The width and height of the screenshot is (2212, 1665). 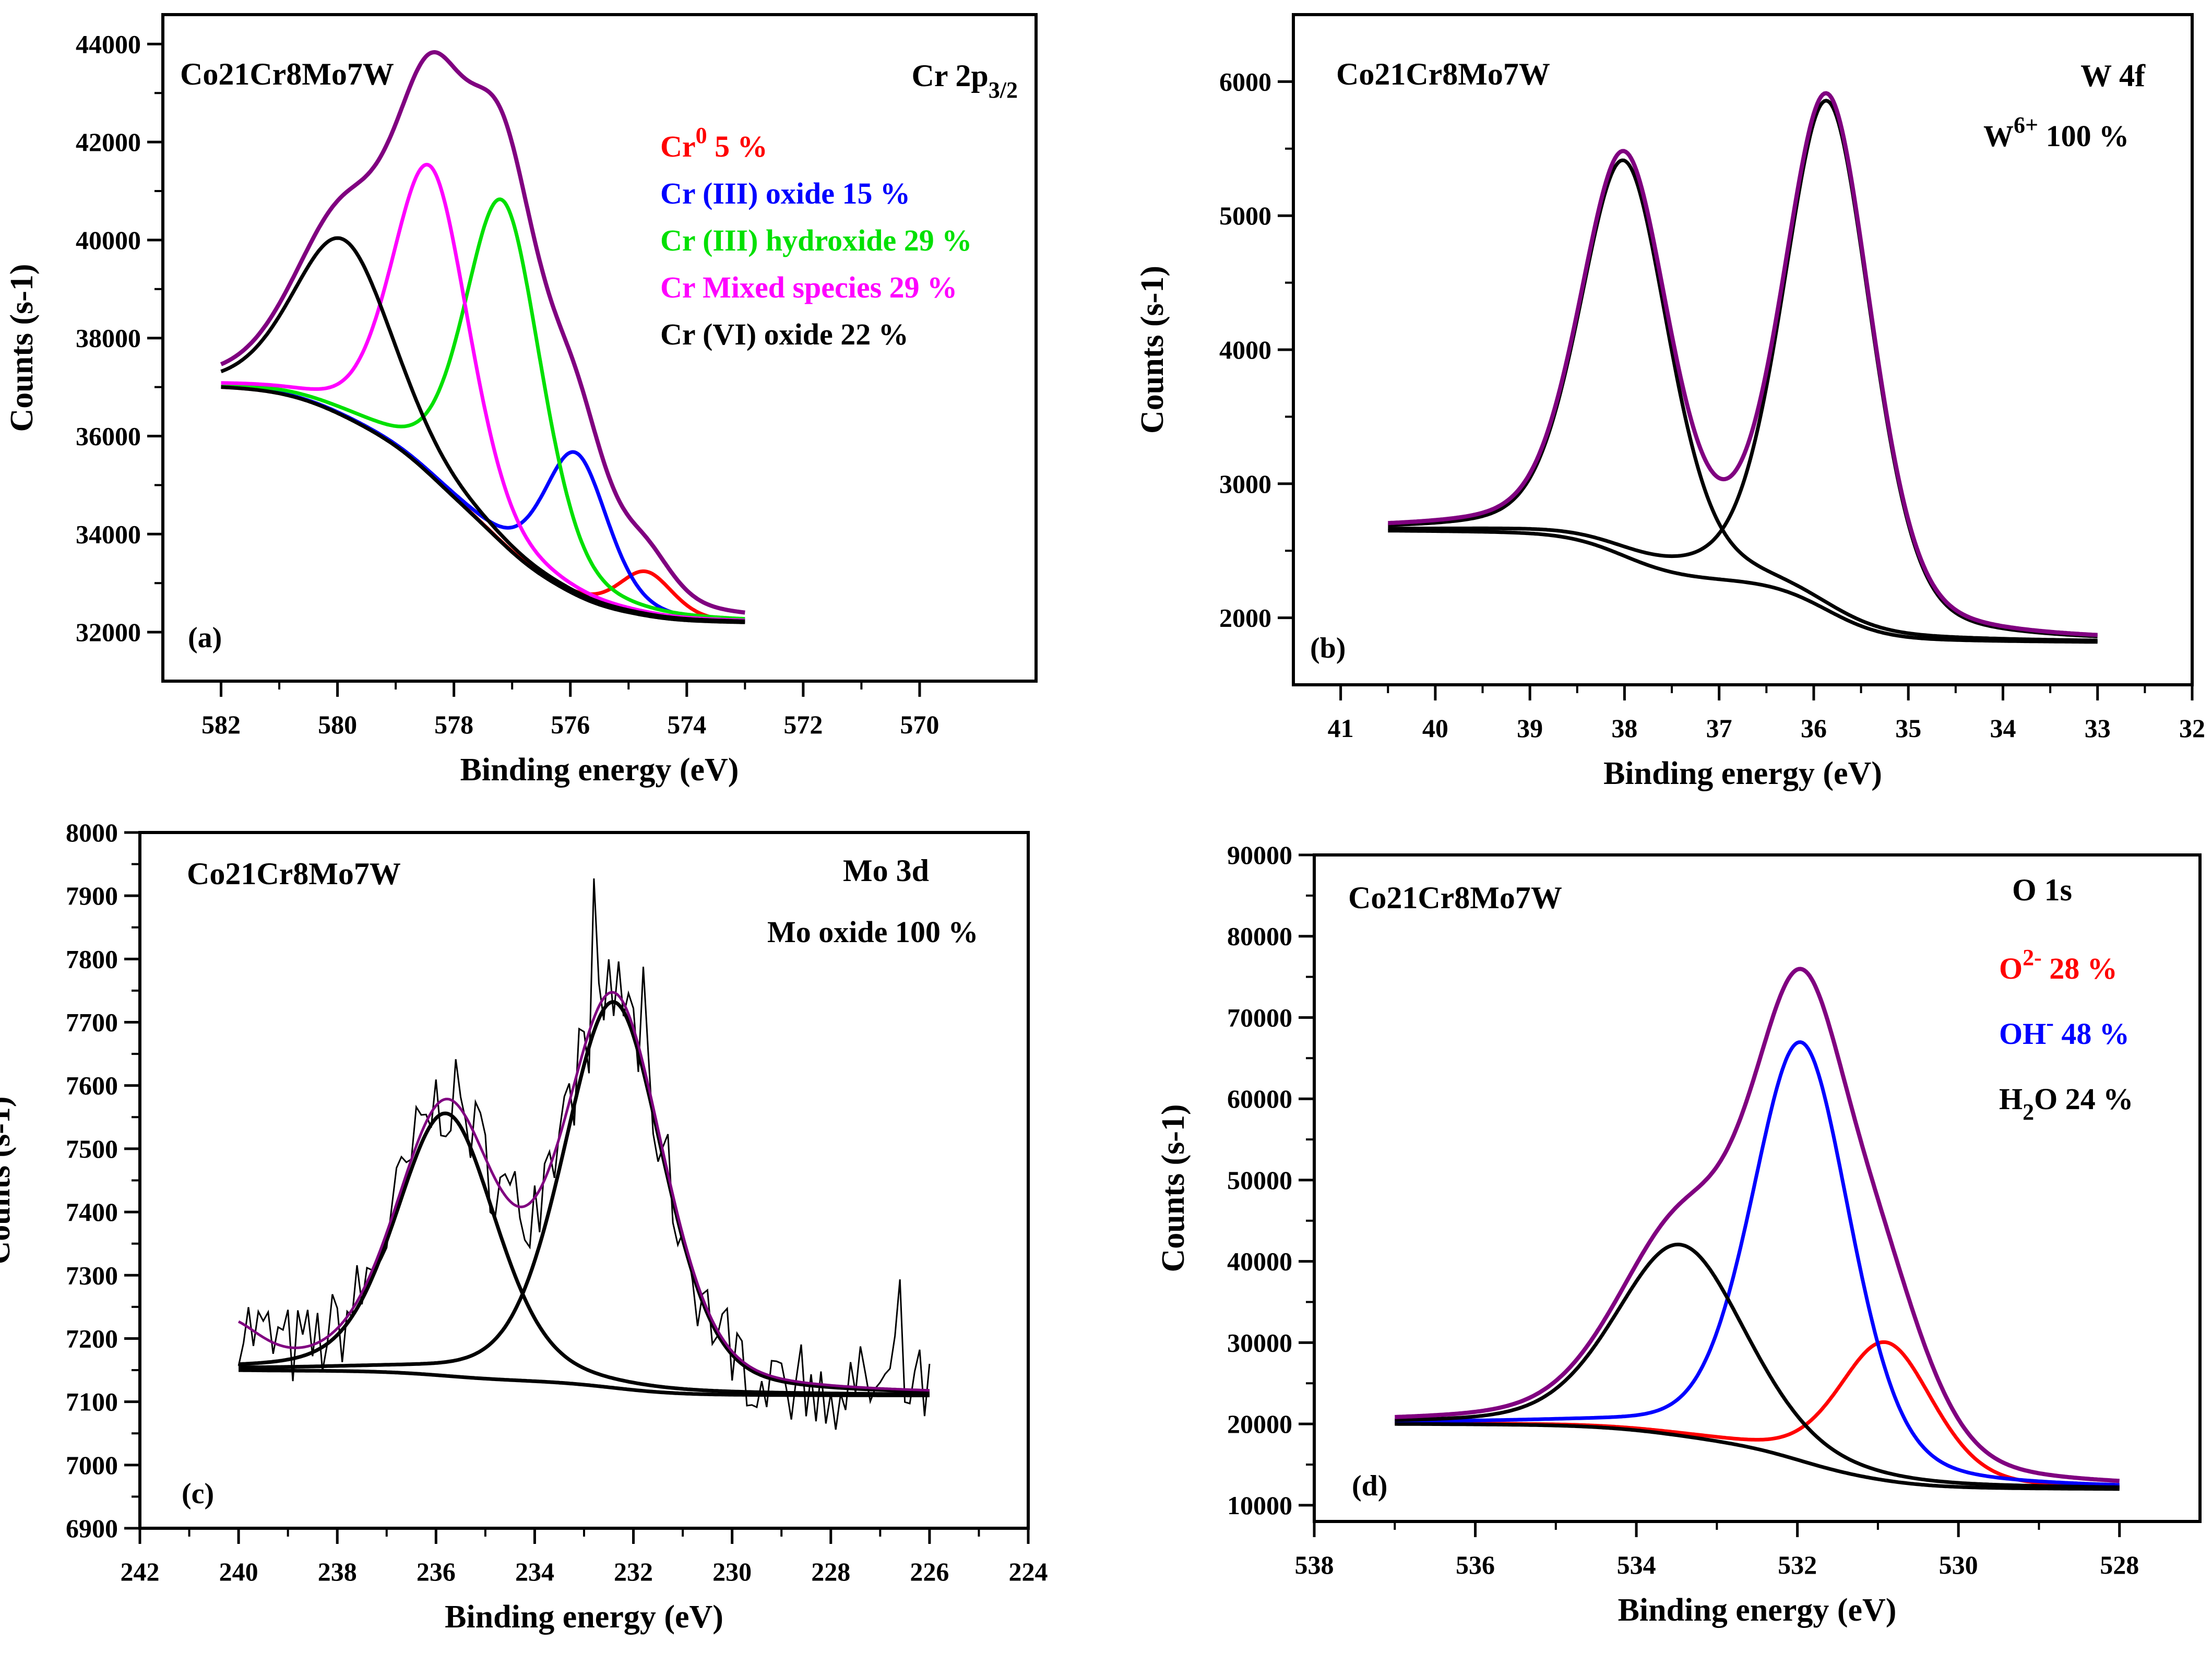 I want to click on x-tick-label: 580, so click(x=337, y=724).